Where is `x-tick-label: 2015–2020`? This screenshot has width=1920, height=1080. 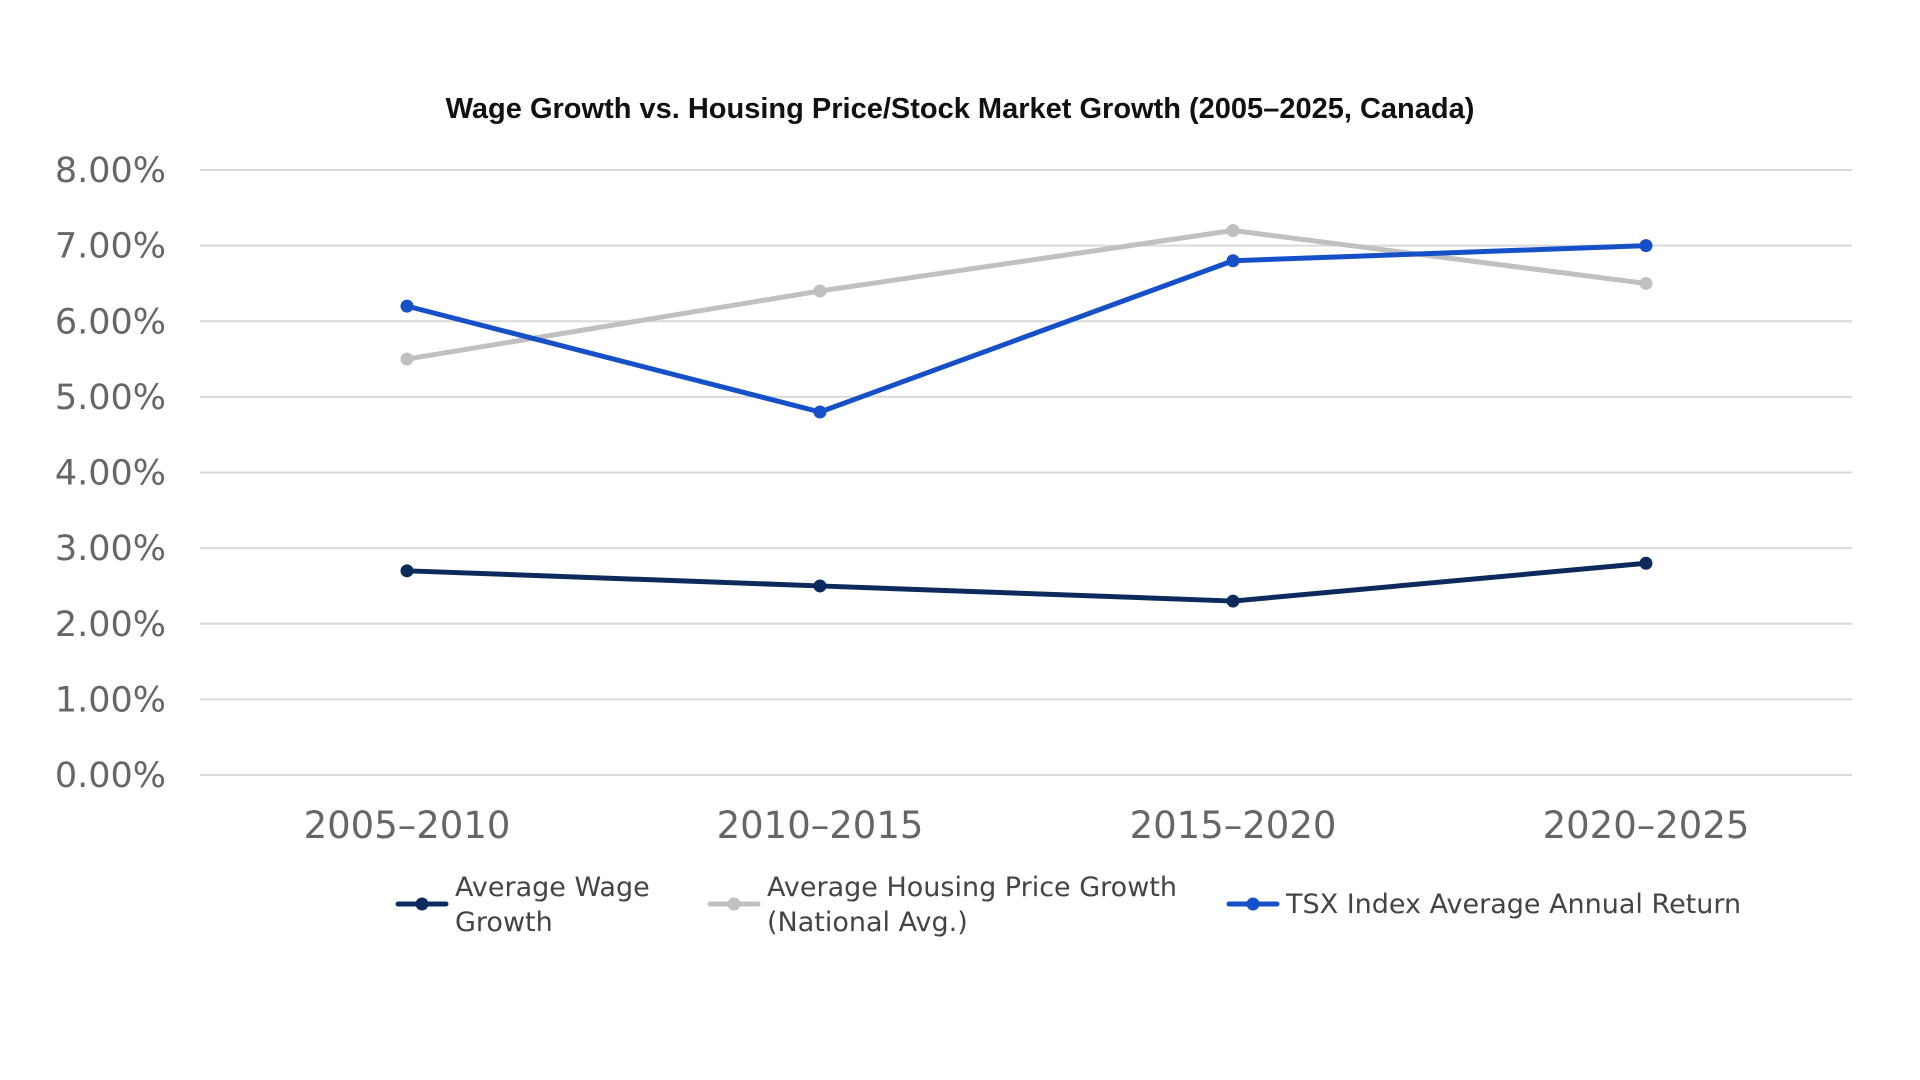 x-tick-label: 2015–2020 is located at coordinates (1233, 825).